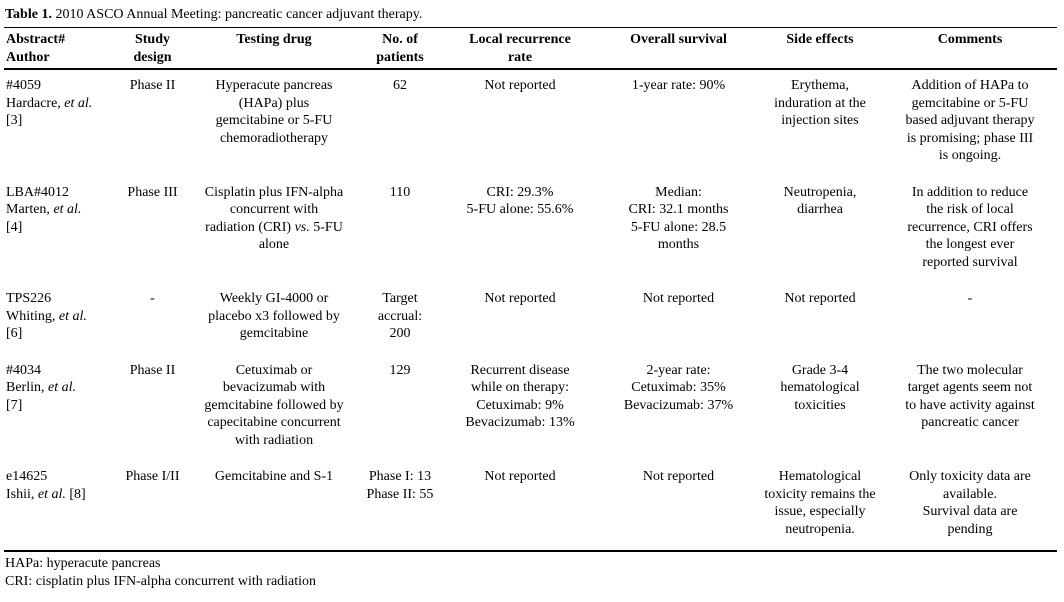 This screenshot has width=1064, height=602. I want to click on abstract-id: #4034, so click(23, 370).